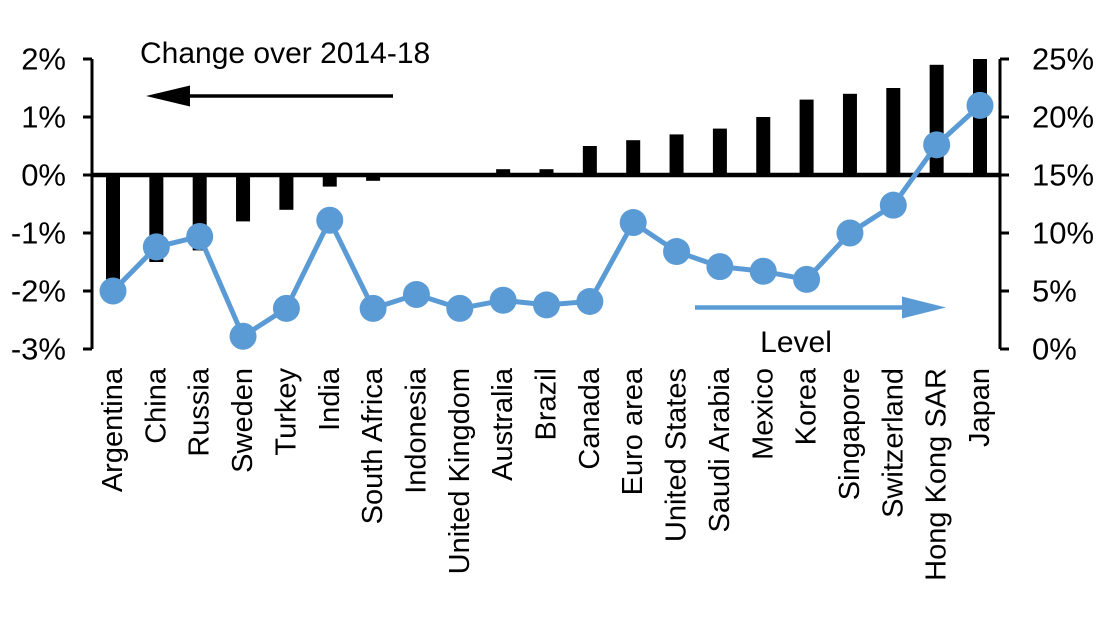  What do you see at coordinates (156, 247) in the screenshot?
I see `level-marker-china` at bounding box center [156, 247].